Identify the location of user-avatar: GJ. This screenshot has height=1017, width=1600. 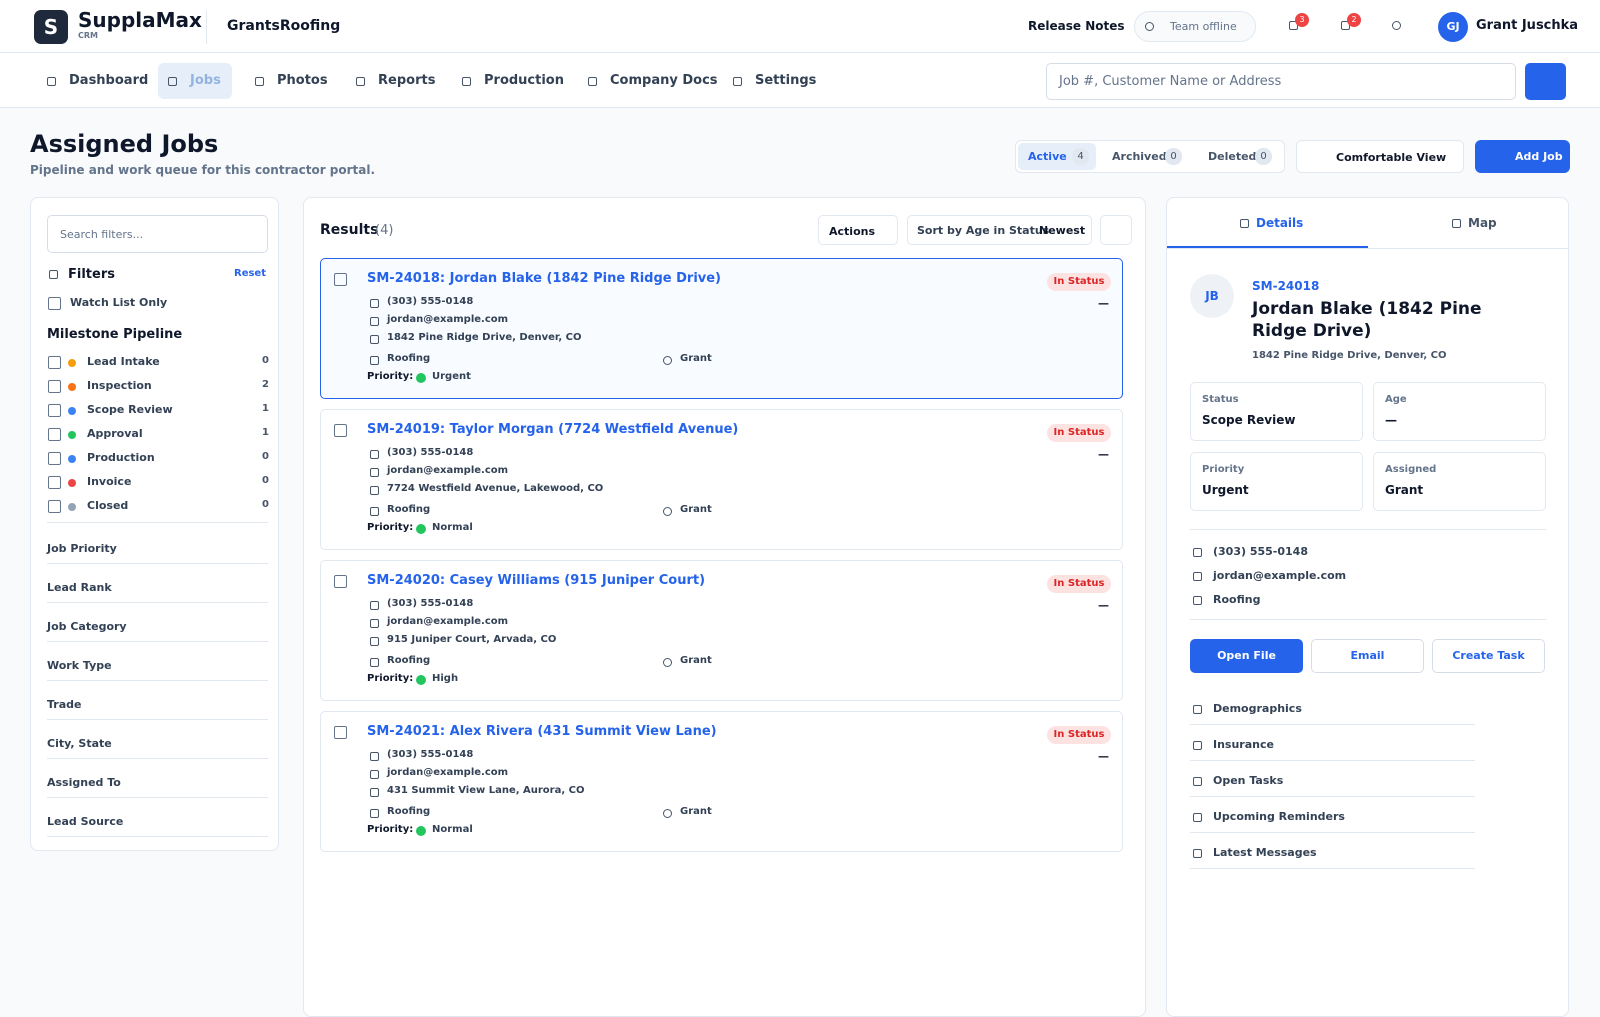
(1453, 27).